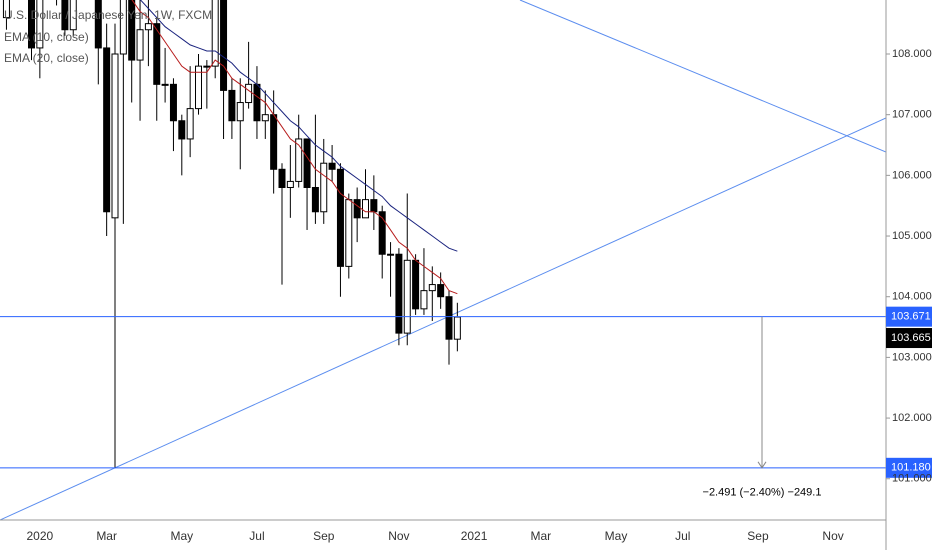 This screenshot has width=932, height=550. What do you see at coordinates (912, 175) in the screenshot?
I see `y-tick-label: 106.000` at bounding box center [912, 175].